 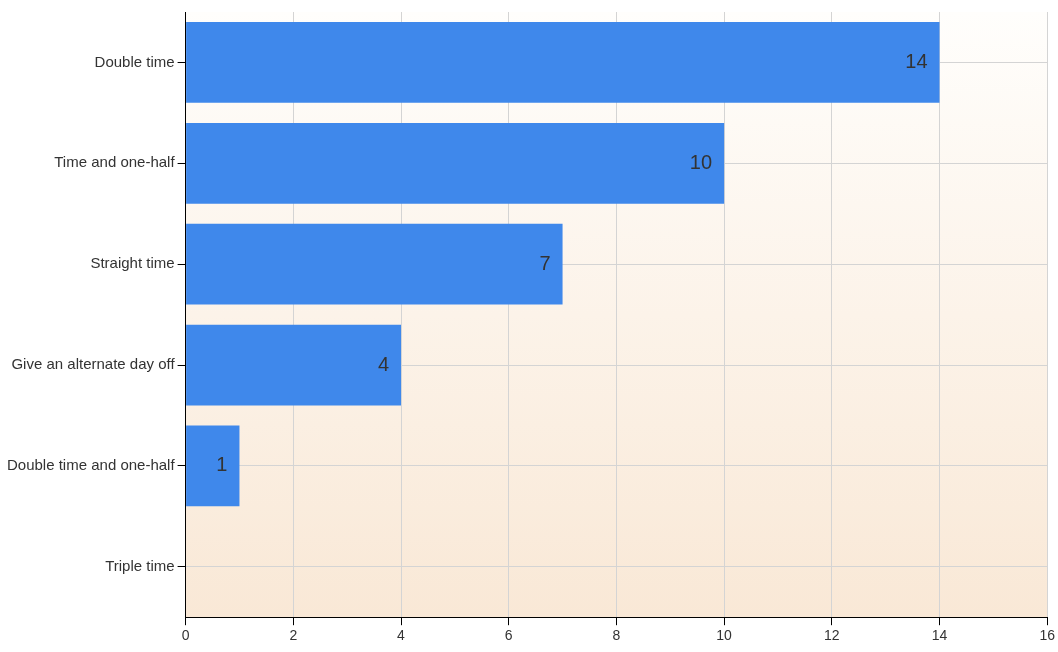 I want to click on y-tick-label: Straight time, so click(x=132, y=263).